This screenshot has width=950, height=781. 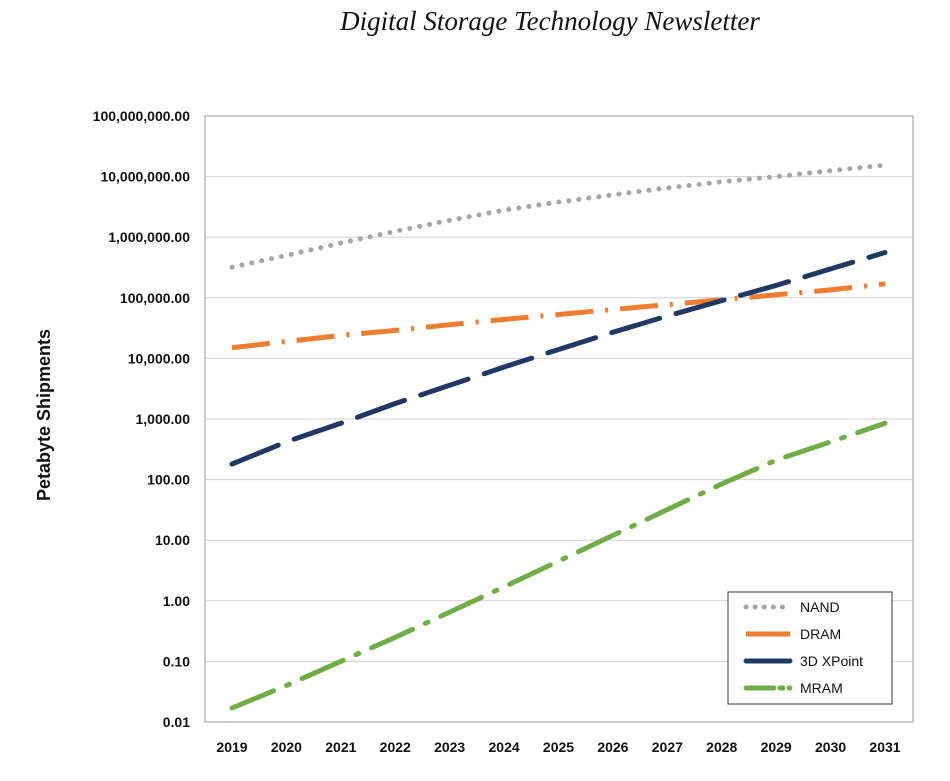 I want to click on x-tick-label: 2031, so click(x=884, y=747).